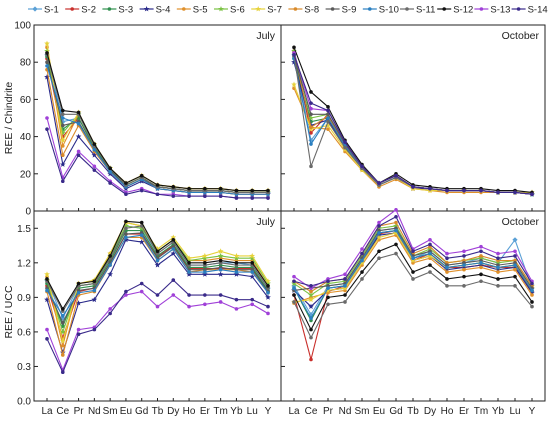  I want to click on legend-label: S-8, so click(311, 10).